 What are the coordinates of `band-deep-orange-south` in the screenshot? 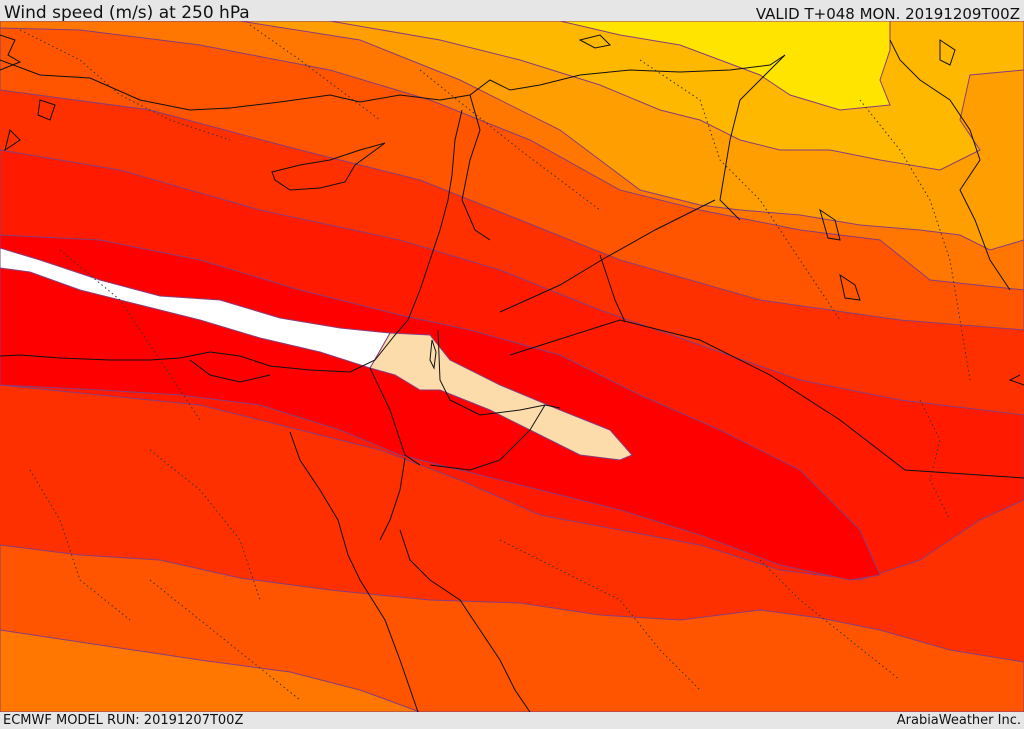 It's located at (210, 670).